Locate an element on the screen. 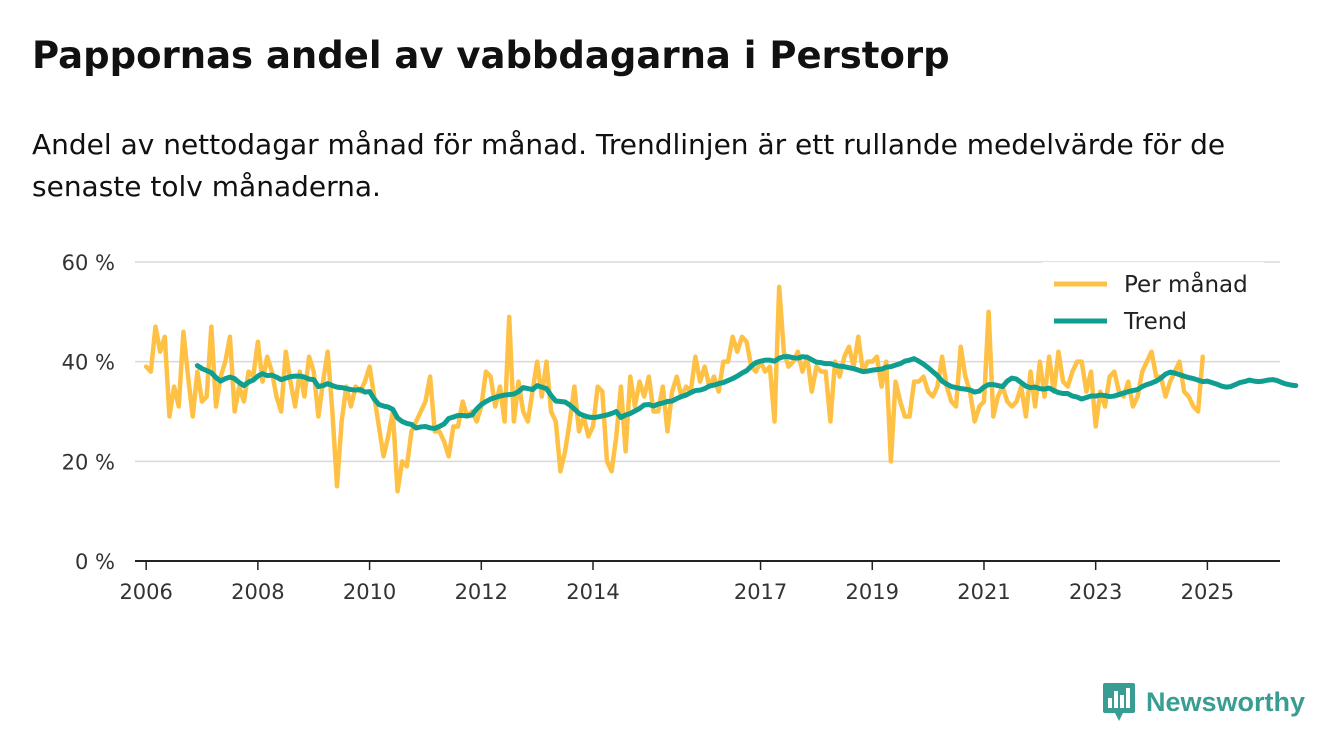  legend-label-trend: Trend is located at coordinates (1155, 322).